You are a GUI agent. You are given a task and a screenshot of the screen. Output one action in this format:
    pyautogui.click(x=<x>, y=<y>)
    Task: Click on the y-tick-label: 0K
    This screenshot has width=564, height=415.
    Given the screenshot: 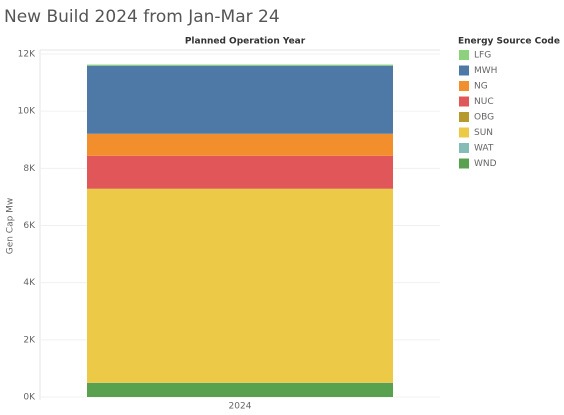 What is the action you would take?
    pyautogui.click(x=29, y=398)
    